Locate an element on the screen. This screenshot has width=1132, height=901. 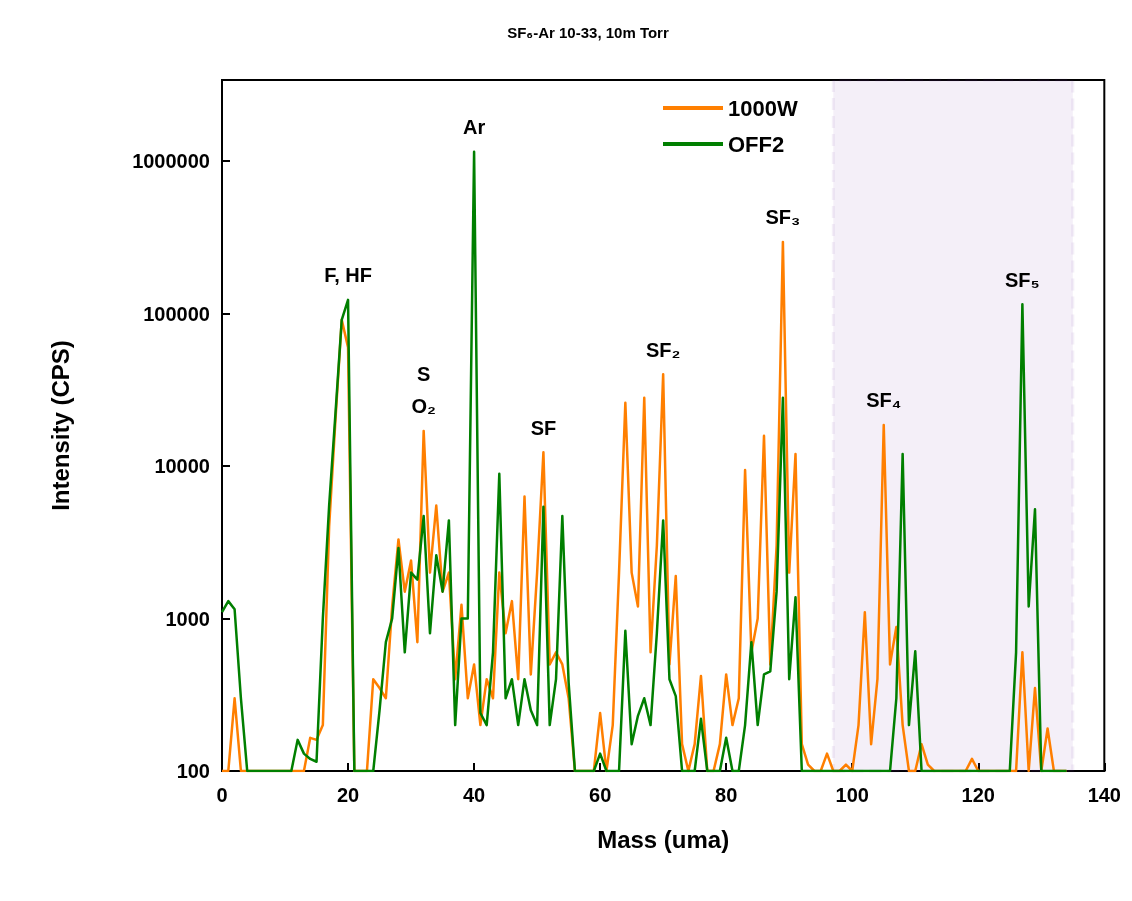
x-tick-label: 100 is located at coordinates (852, 795).